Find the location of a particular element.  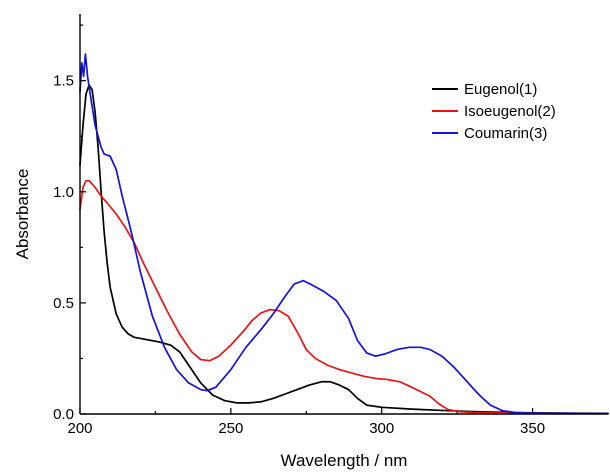

y-tick-label: 1.5 is located at coordinates (63, 81).